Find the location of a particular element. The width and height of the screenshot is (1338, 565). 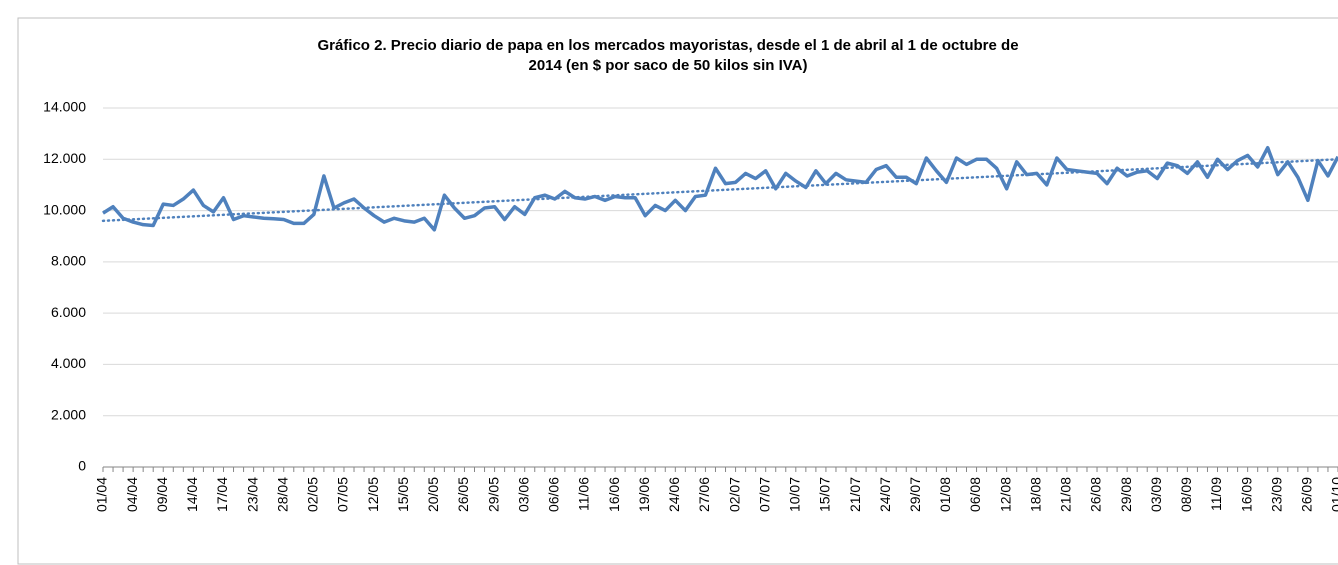

trend-line is located at coordinates (719, 190).